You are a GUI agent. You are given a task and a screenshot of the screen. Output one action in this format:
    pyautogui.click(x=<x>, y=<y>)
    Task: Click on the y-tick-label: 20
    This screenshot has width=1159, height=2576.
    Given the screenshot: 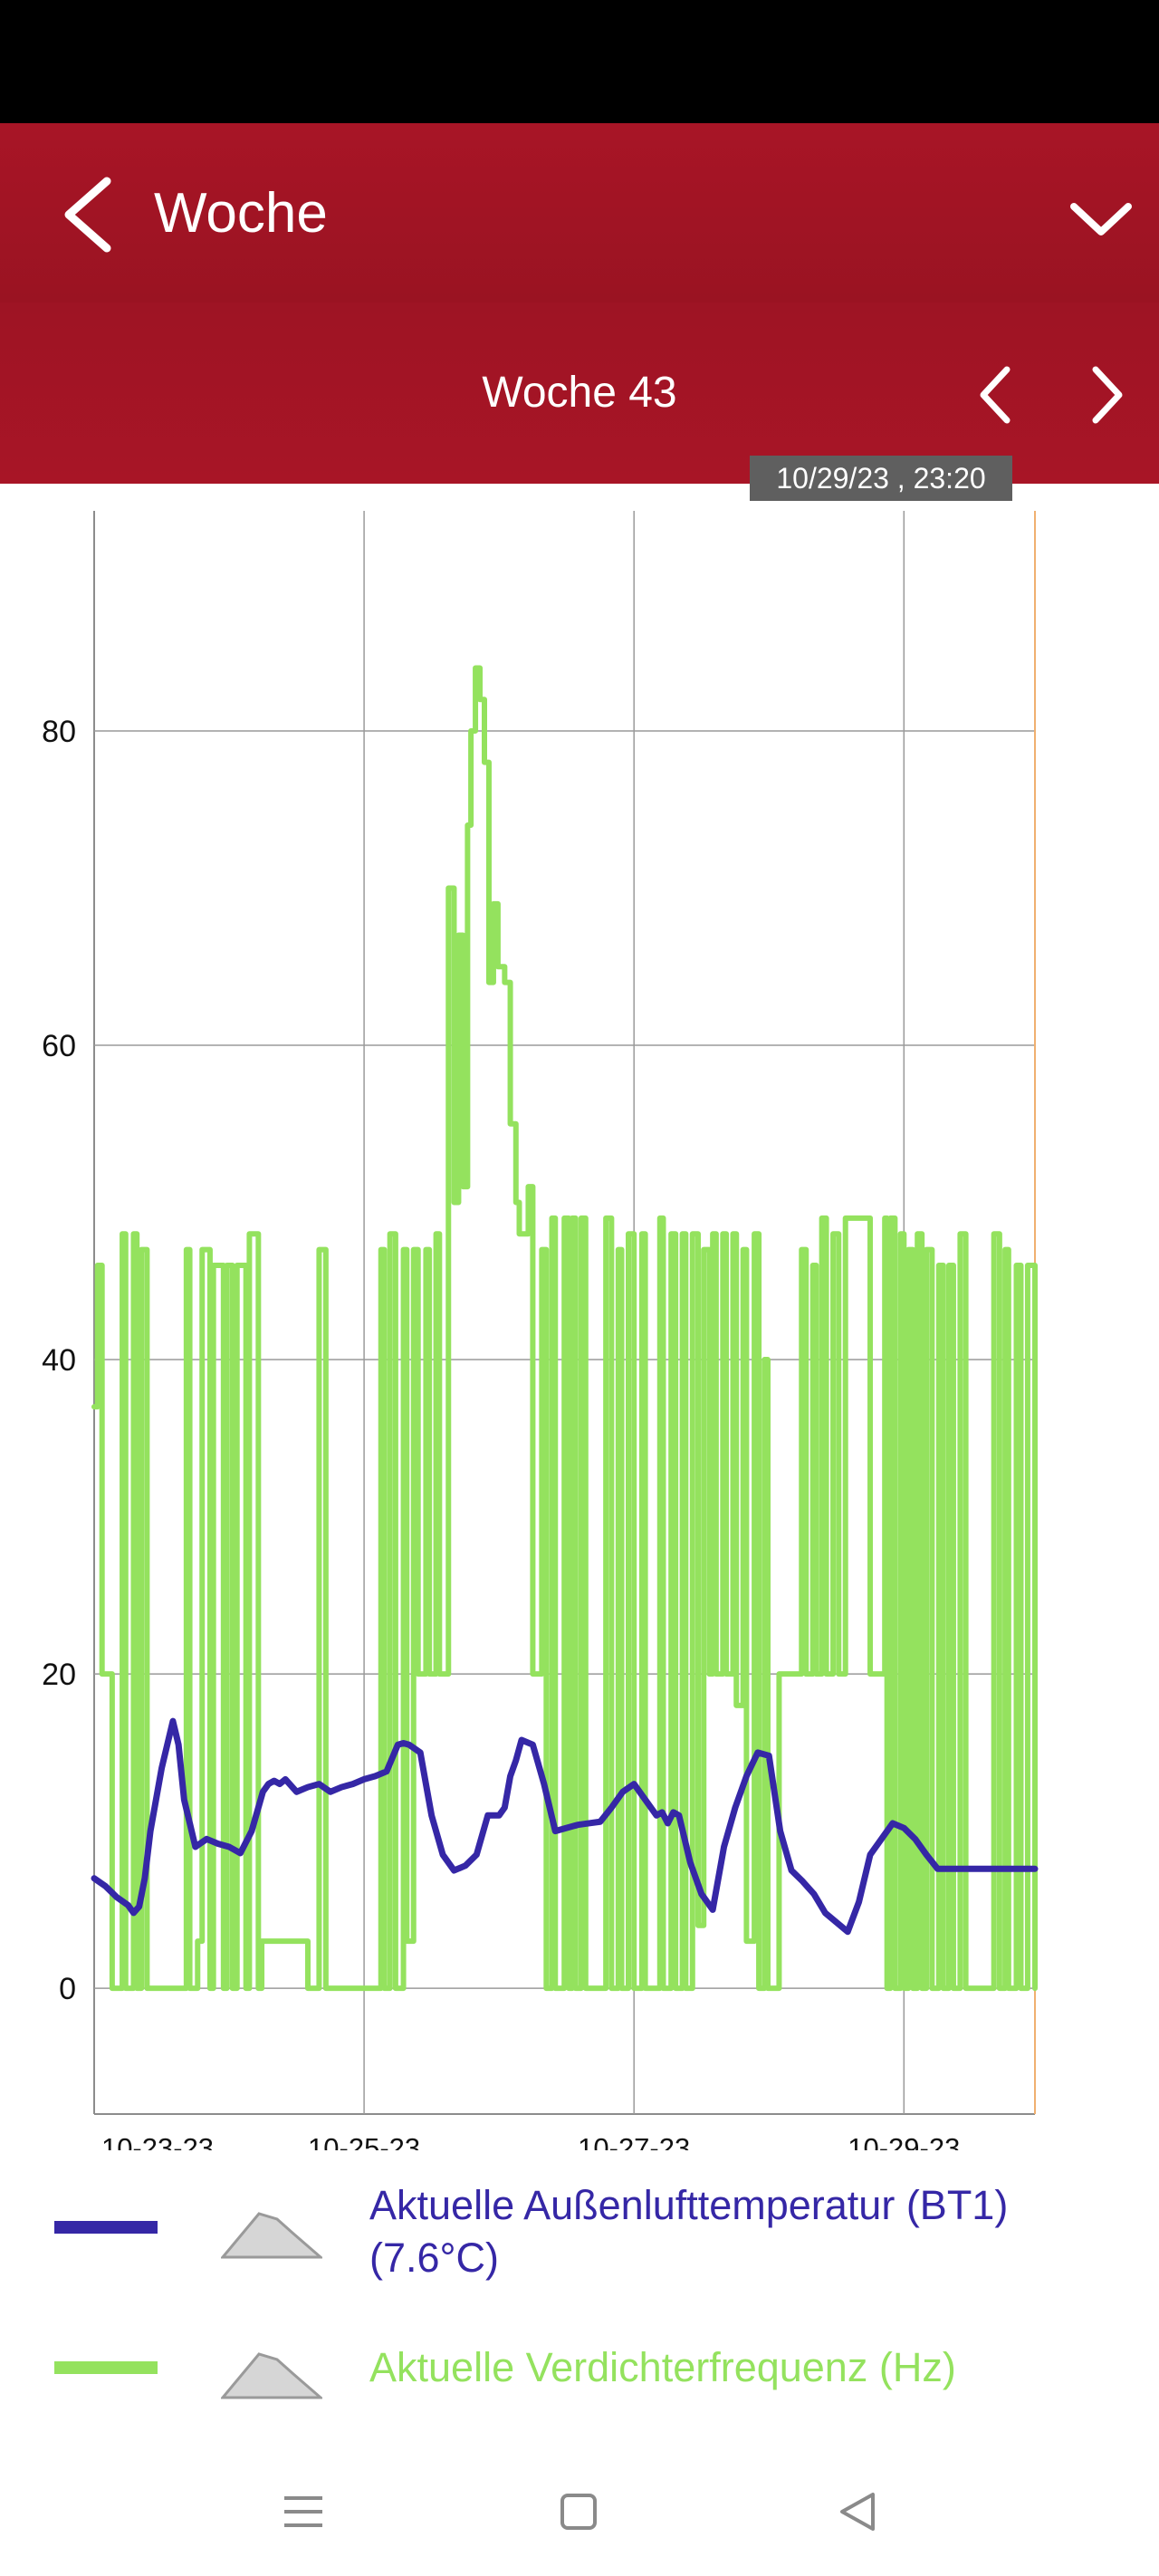 What is the action you would take?
    pyautogui.click(x=59, y=1675)
    